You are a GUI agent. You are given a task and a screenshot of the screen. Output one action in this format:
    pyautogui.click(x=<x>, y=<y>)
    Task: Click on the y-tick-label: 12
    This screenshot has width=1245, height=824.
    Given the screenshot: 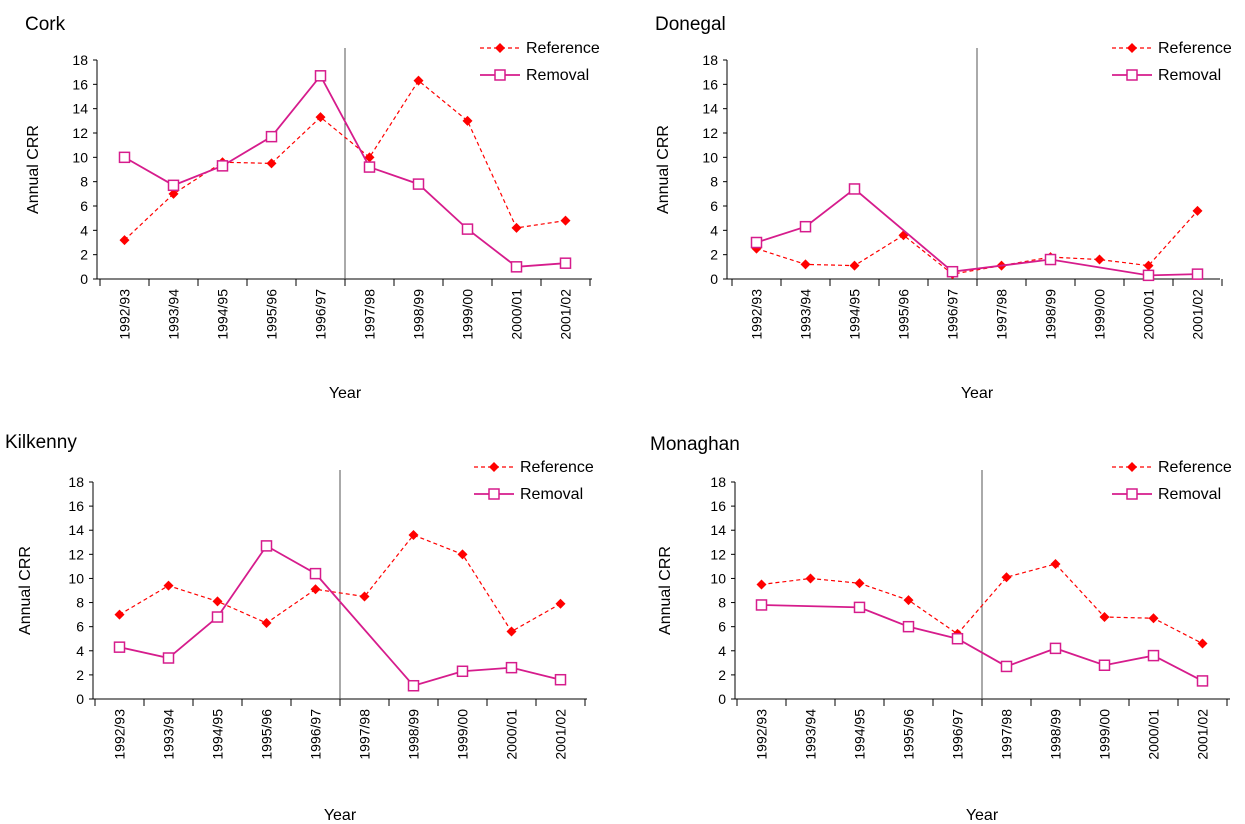 What is the action you would take?
    pyautogui.click(x=76, y=554)
    